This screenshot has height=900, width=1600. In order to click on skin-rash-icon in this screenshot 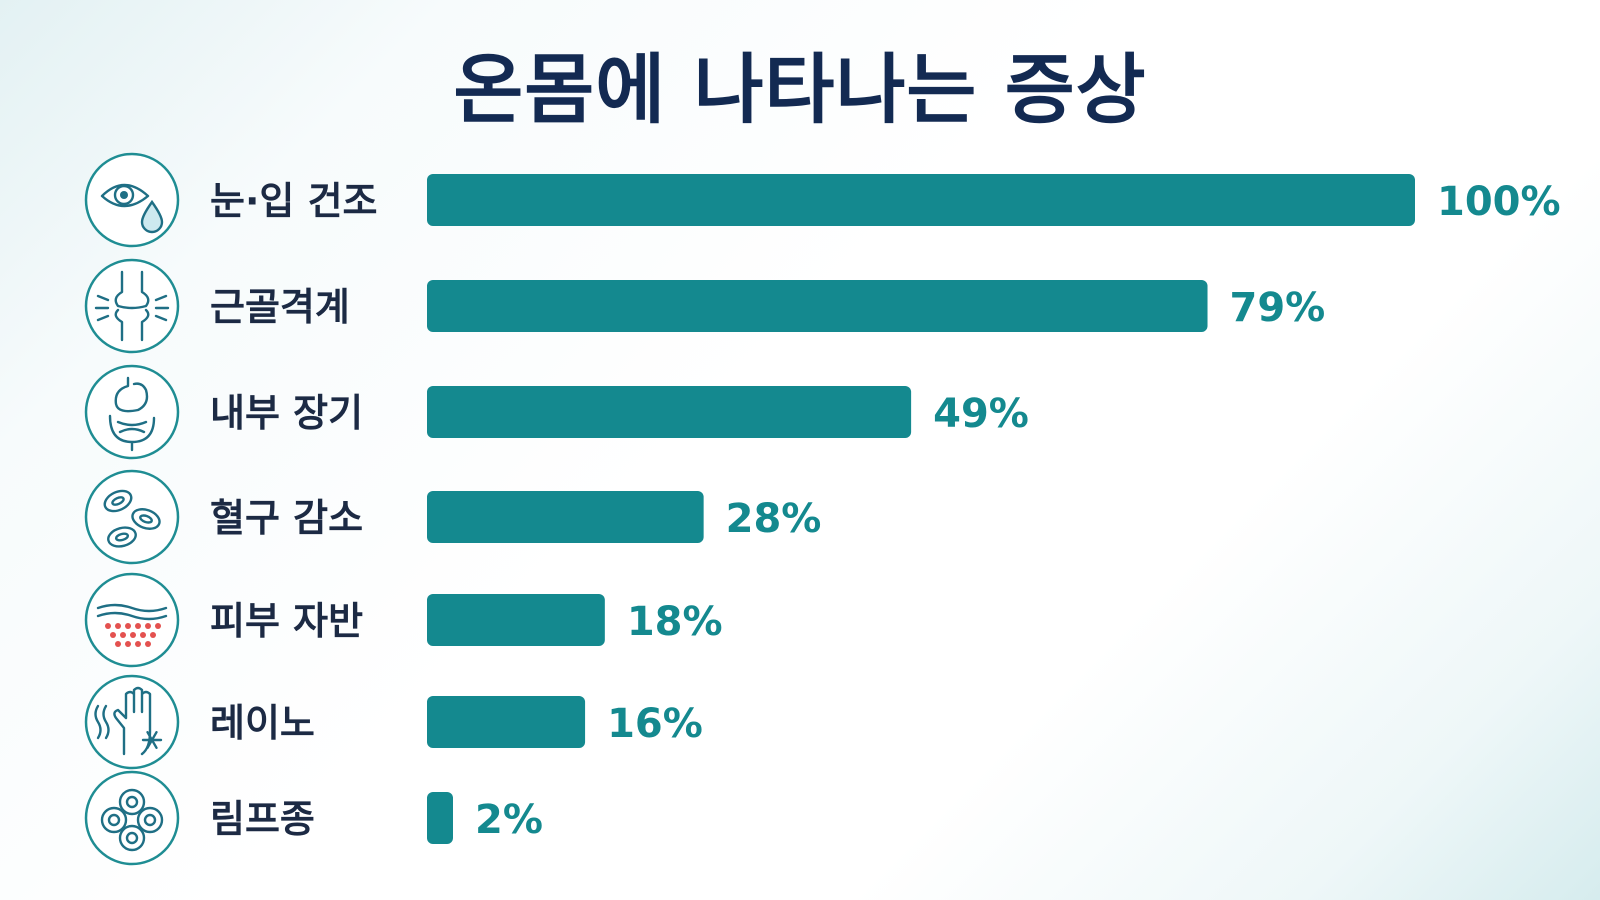, I will do `click(132, 620)`.